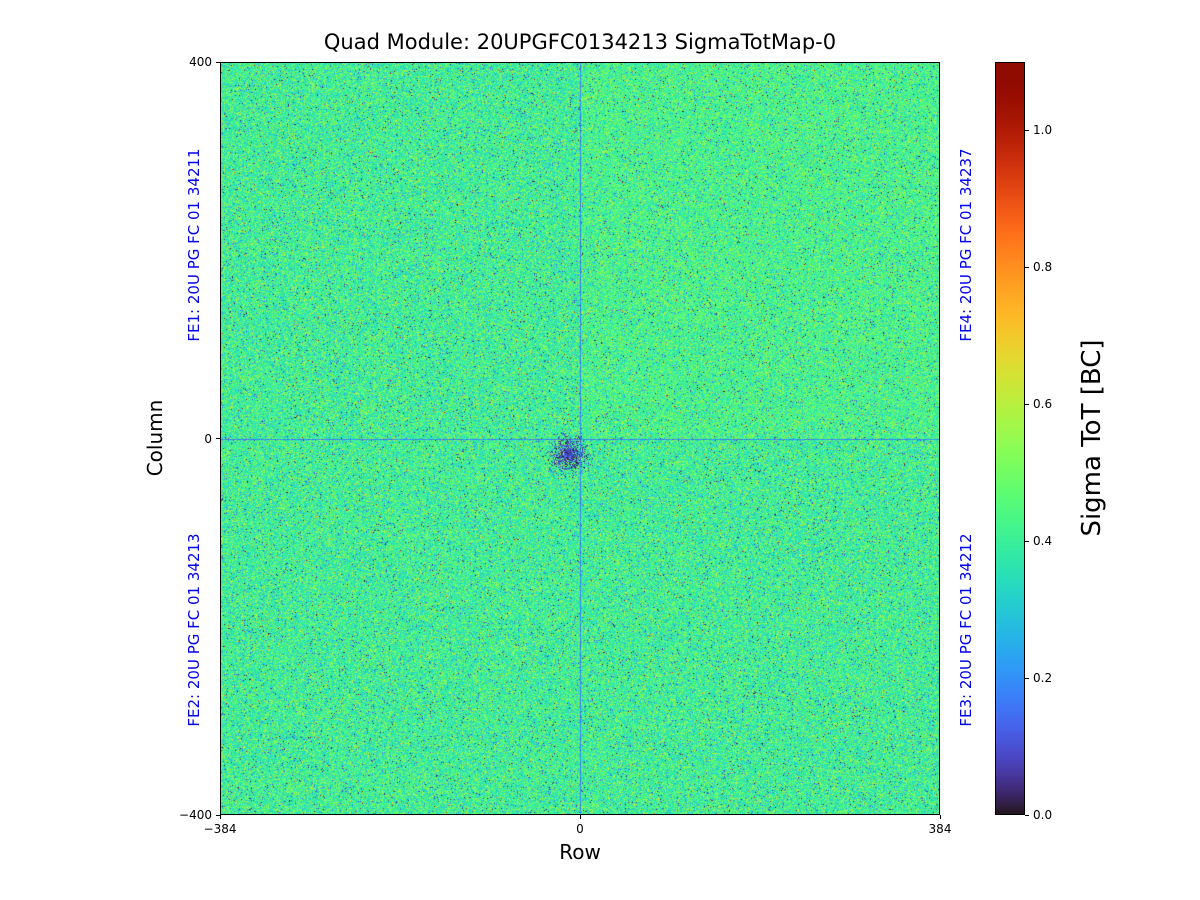  Describe the element at coordinates (155, 438) in the screenshot. I see `y-axis-label: Column` at that location.